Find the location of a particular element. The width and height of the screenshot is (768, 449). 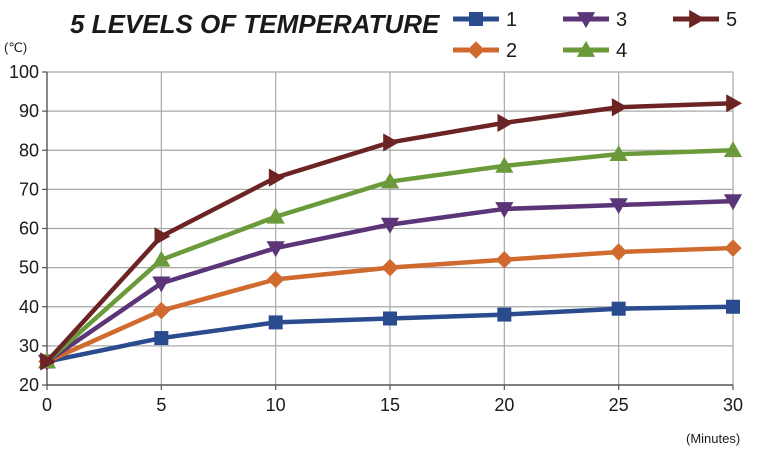

legend-item-4: 4 is located at coordinates (595, 51).